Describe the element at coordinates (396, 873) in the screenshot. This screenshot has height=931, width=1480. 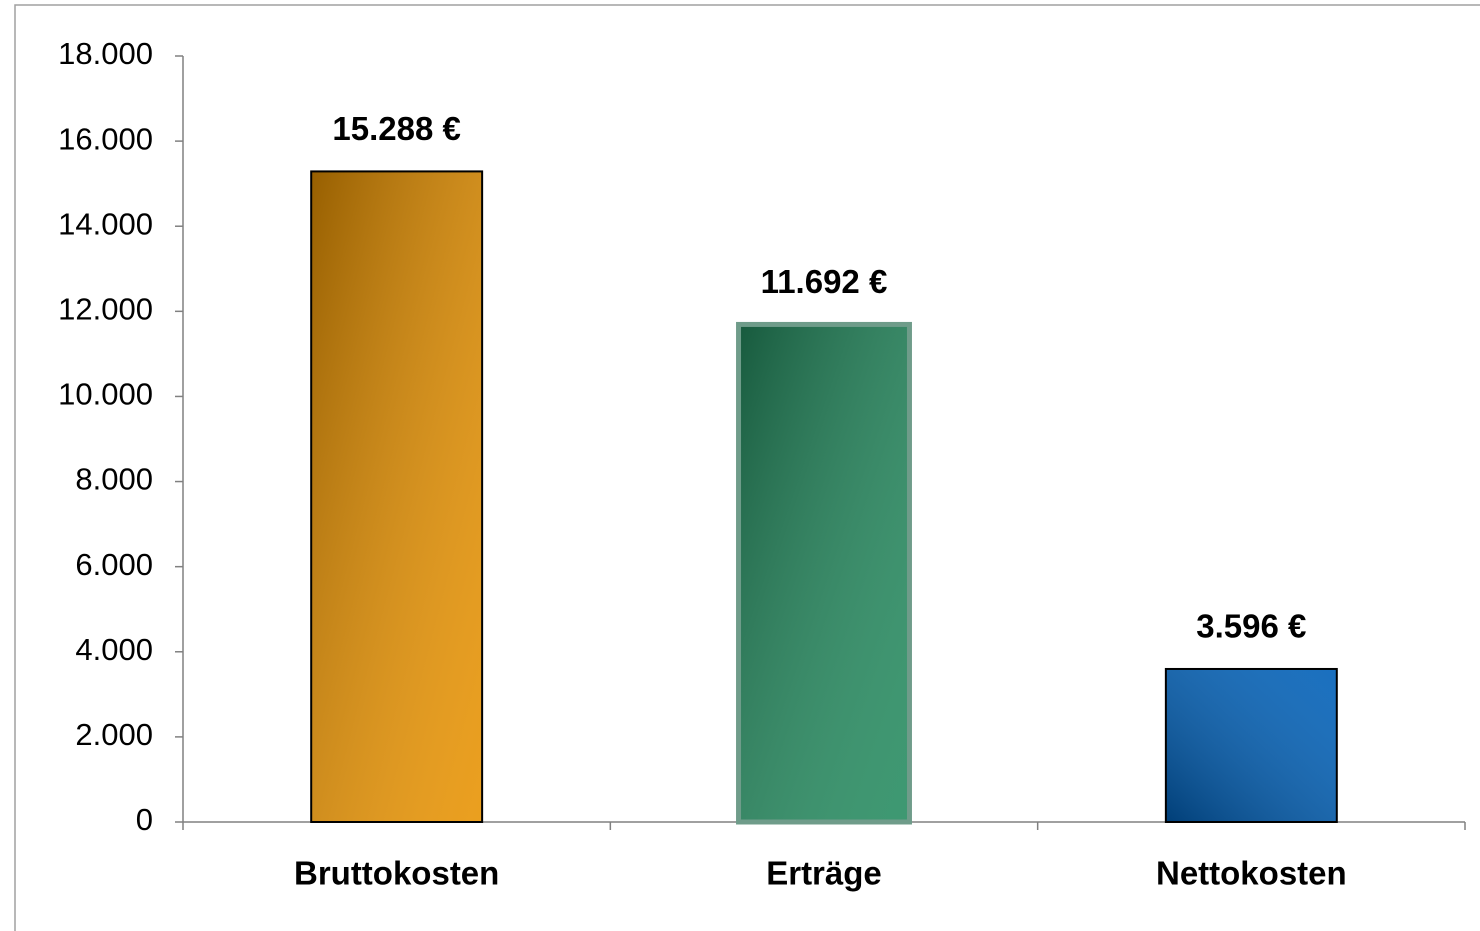
I see `x-tick-label: Bruttokosten` at that location.